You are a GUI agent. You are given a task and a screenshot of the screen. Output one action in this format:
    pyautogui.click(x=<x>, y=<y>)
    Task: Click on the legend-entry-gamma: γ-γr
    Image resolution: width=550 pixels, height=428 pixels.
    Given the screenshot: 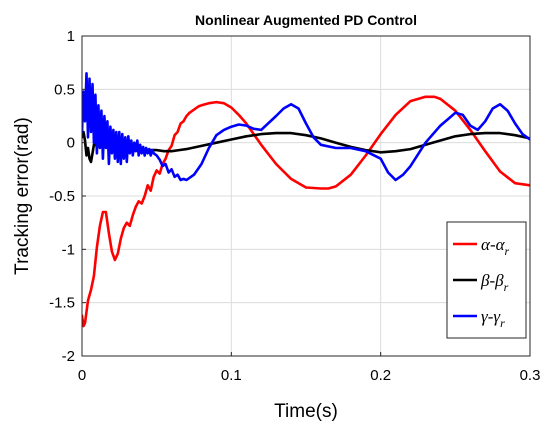 What is the action you would take?
    pyautogui.click(x=479, y=318)
    